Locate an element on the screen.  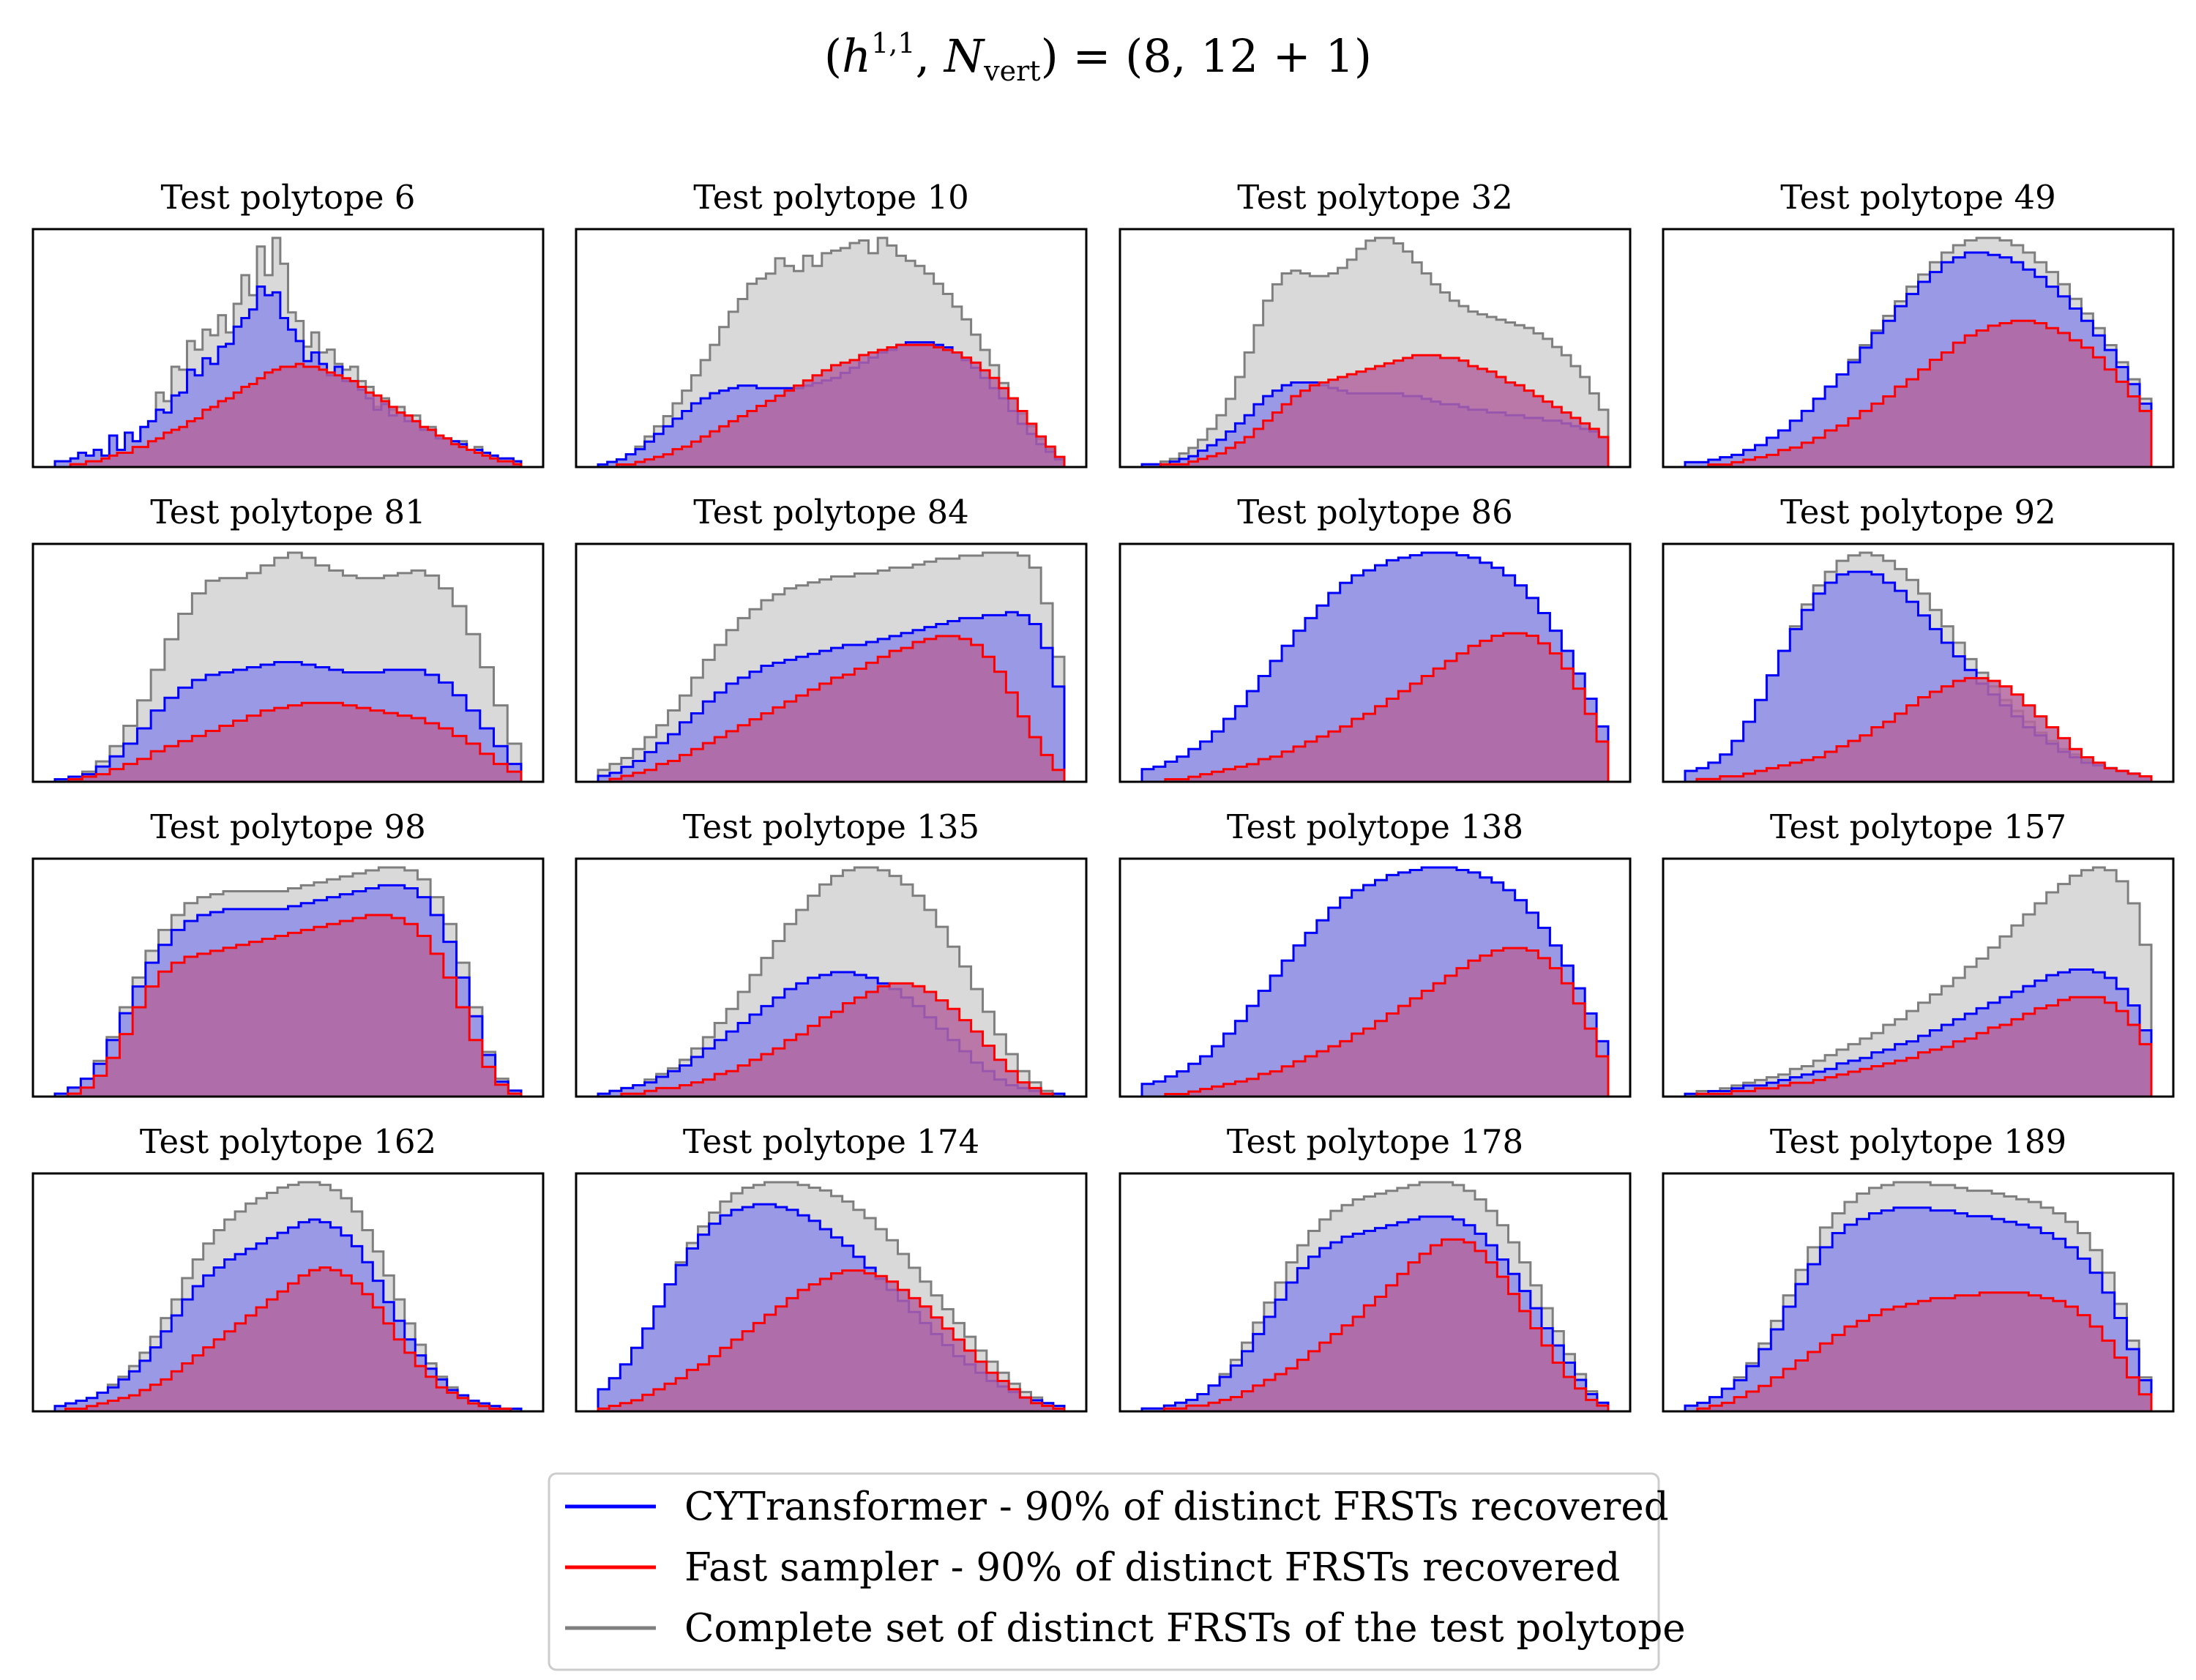
subplot-title: Test polytope 98 is located at coordinates (288, 826).